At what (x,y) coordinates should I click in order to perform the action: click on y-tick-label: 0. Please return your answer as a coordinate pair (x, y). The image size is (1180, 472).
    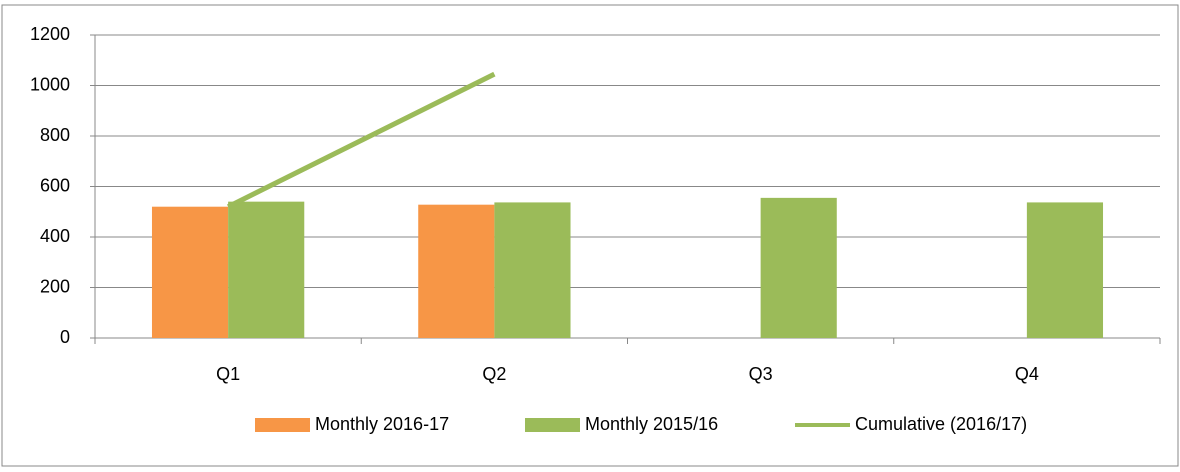
    Looking at the image, I should click on (65, 337).